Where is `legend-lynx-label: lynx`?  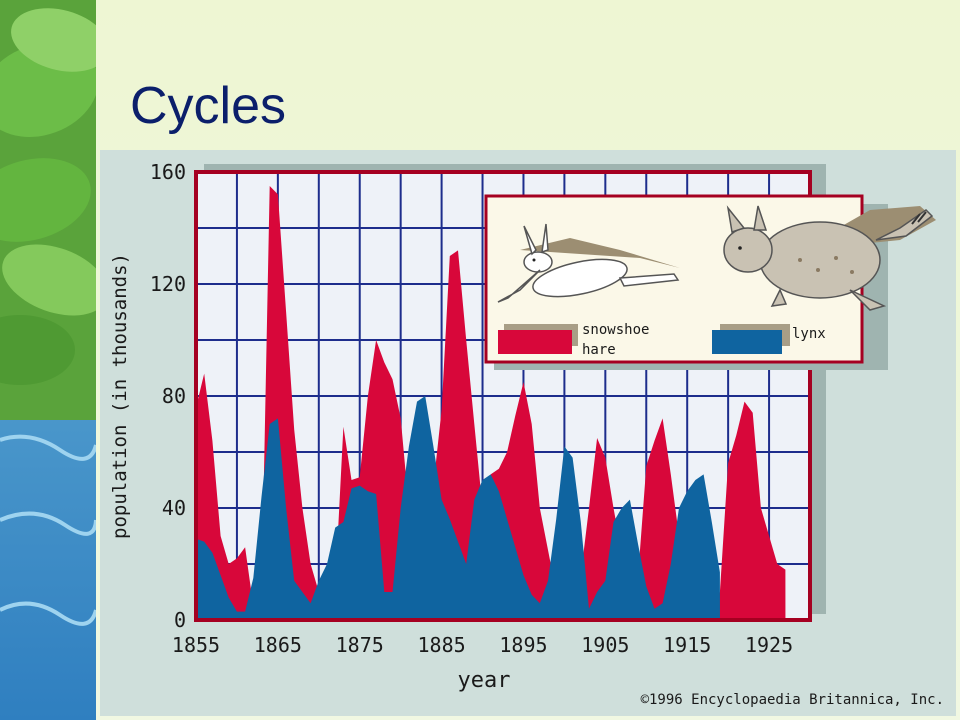
legend-lynx-label: lynx is located at coordinates (809, 334).